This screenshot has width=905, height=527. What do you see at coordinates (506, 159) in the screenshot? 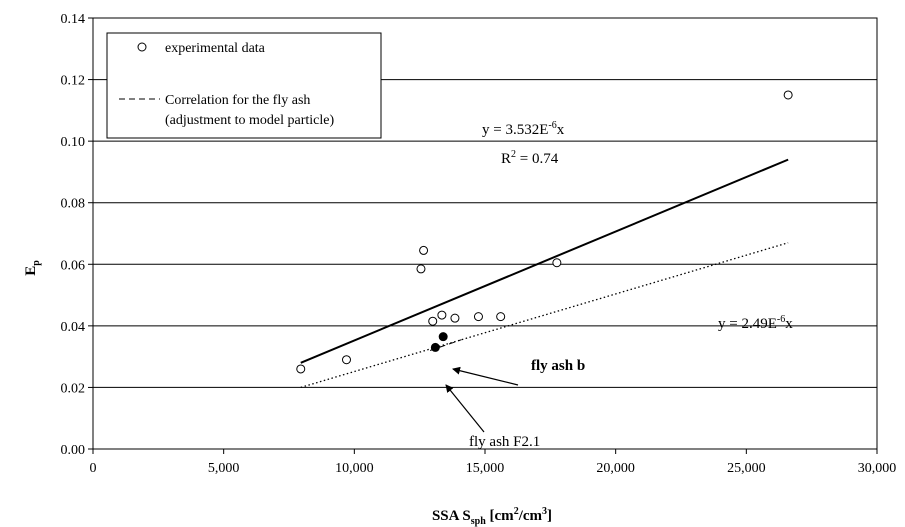
I see `r-squared-prefix: R` at bounding box center [506, 159].